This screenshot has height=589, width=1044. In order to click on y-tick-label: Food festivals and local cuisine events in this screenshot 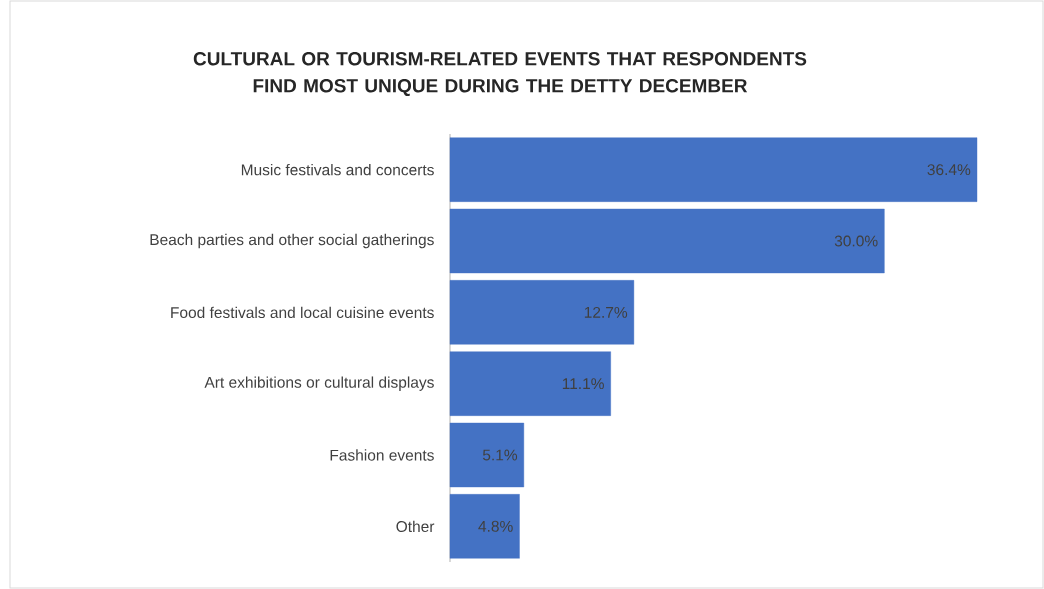, I will do `click(302, 312)`.